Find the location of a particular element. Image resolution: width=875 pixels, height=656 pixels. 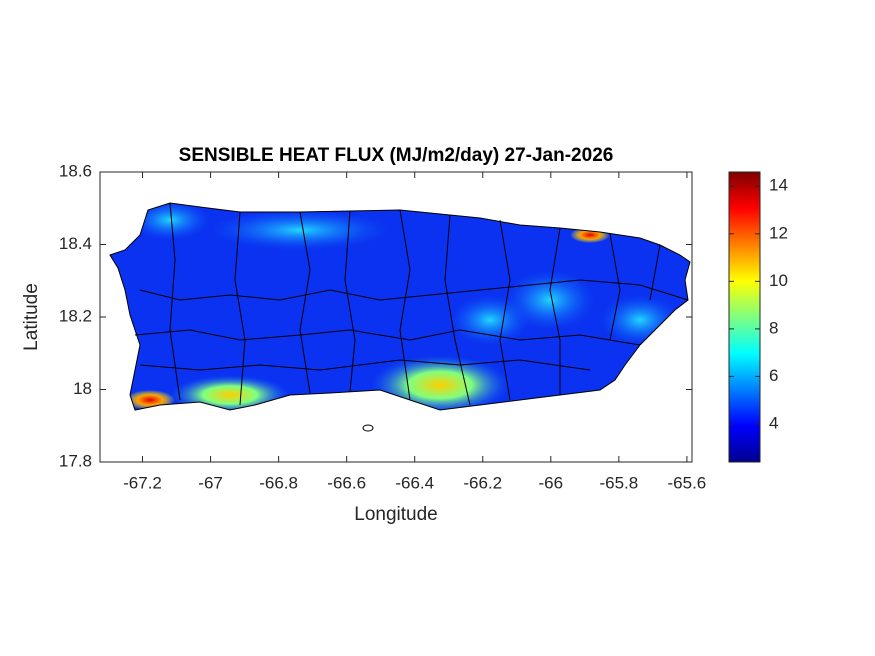

x-axis-label: Longitude is located at coordinates (395, 514).